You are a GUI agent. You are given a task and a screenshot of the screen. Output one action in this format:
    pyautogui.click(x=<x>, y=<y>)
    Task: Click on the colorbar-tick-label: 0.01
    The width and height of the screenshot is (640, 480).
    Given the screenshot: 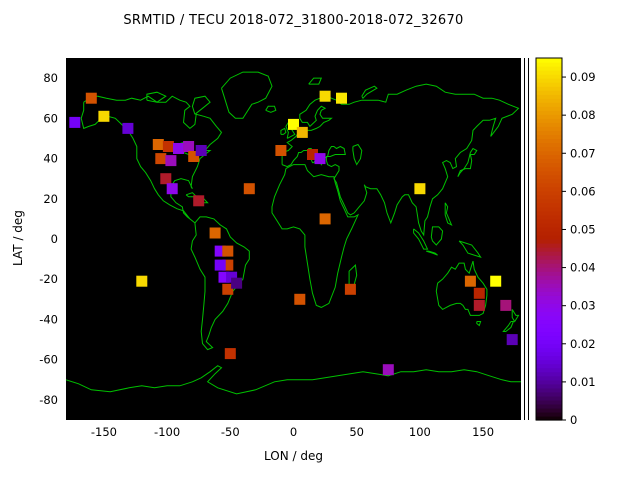 What is the action you would take?
    pyautogui.click(x=583, y=382)
    